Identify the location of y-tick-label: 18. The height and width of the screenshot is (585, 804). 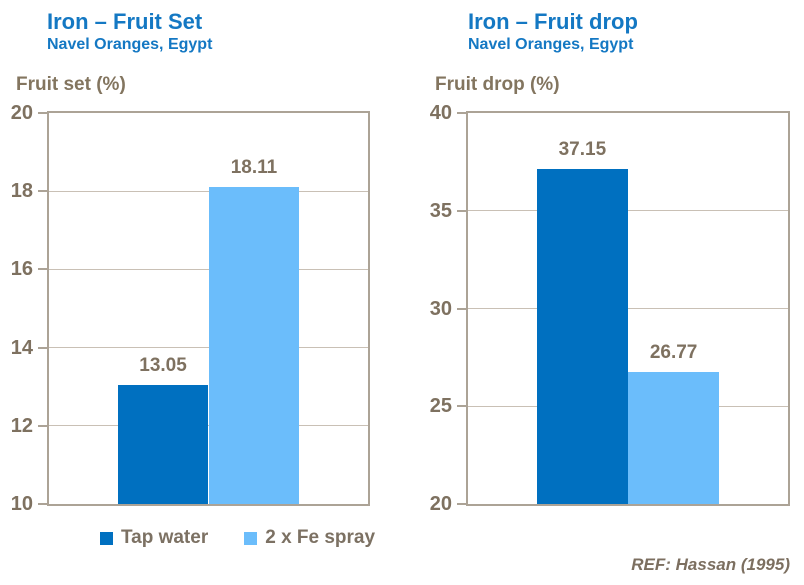
(21, 191).